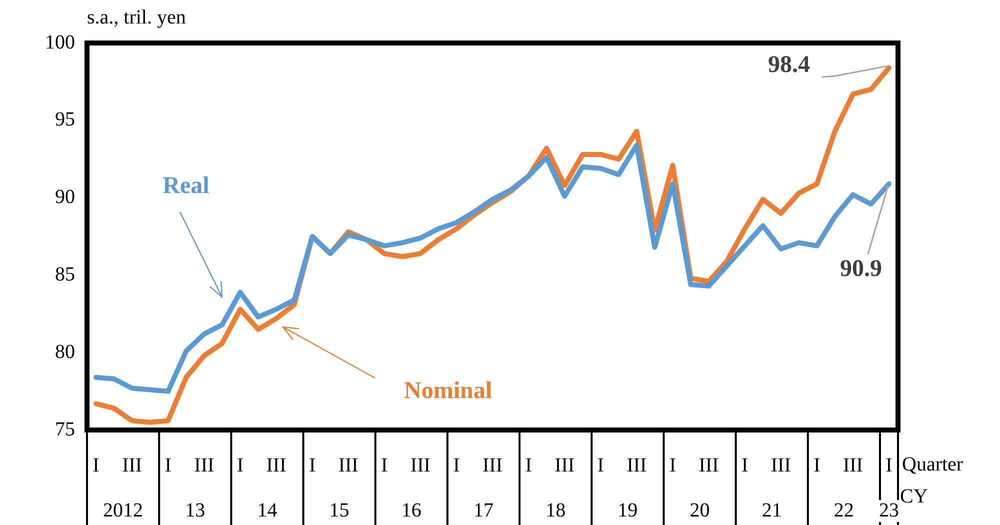  I want to click on y-tick-label: 100, so click(60, 42).